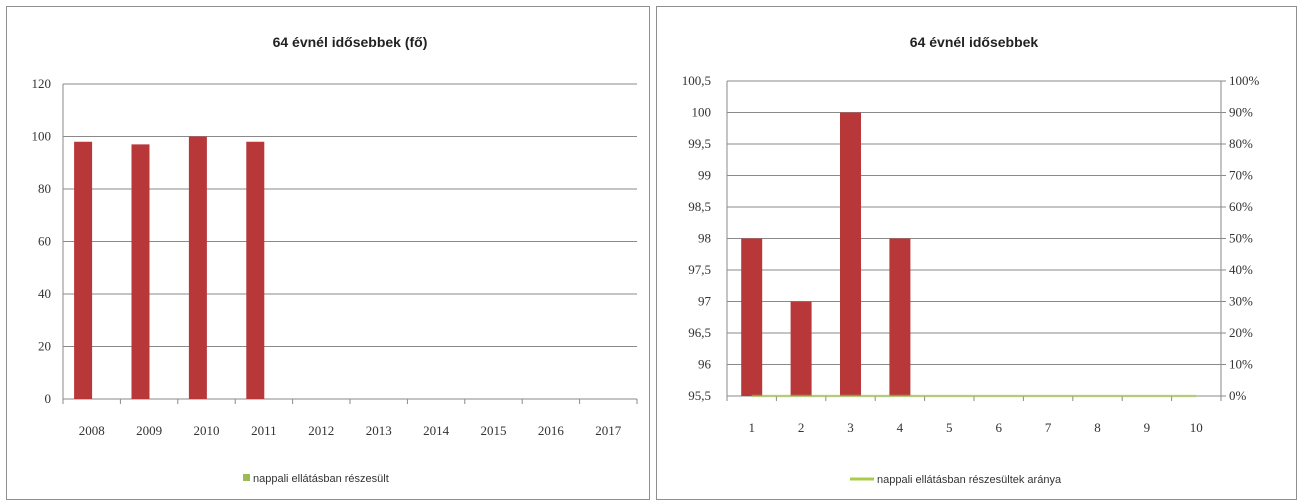 The image size is (1301, 504). What do you see at coordinates (699, 395) in the screenshot?
I see `y-tick-label: 95,5` at bounding box center [699, 395].